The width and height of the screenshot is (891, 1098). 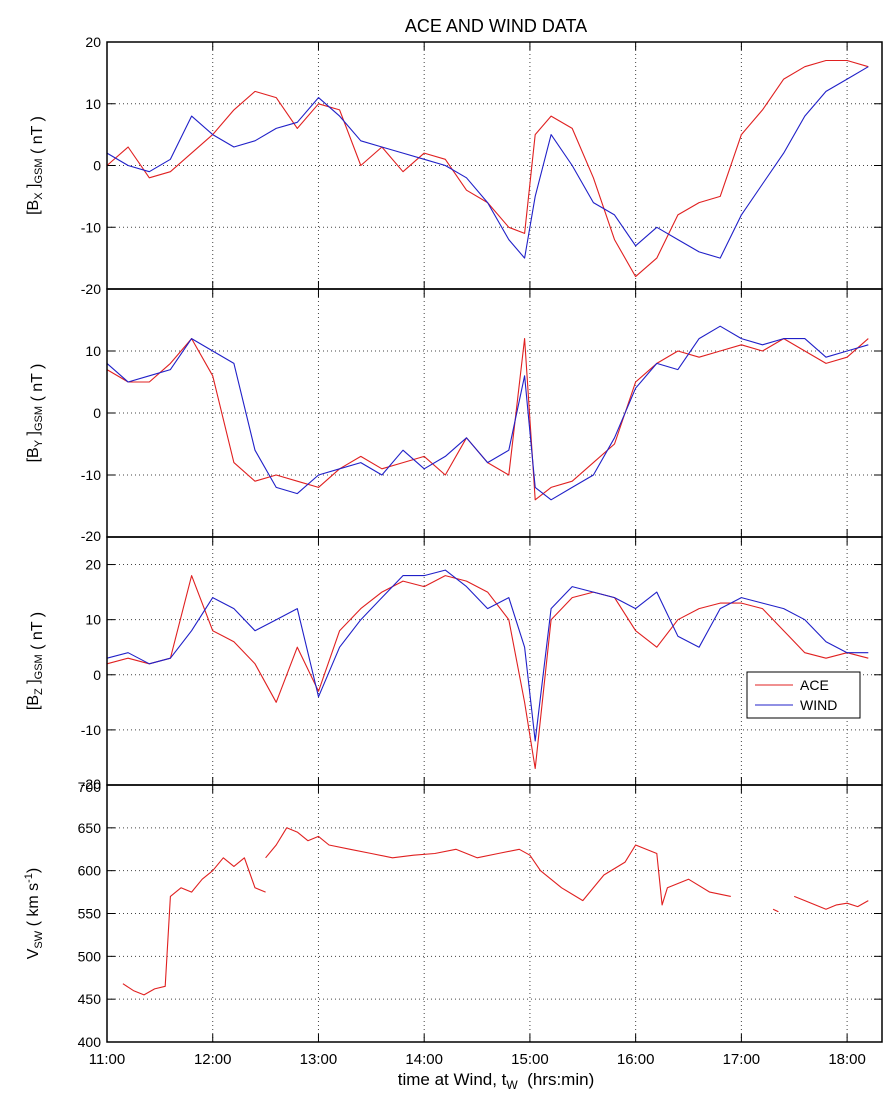 What do you see at coordinates (39, 443) in the screenshot?
I see `y-axis-label-by-sub1: Y` at bounding box center [39, 443].